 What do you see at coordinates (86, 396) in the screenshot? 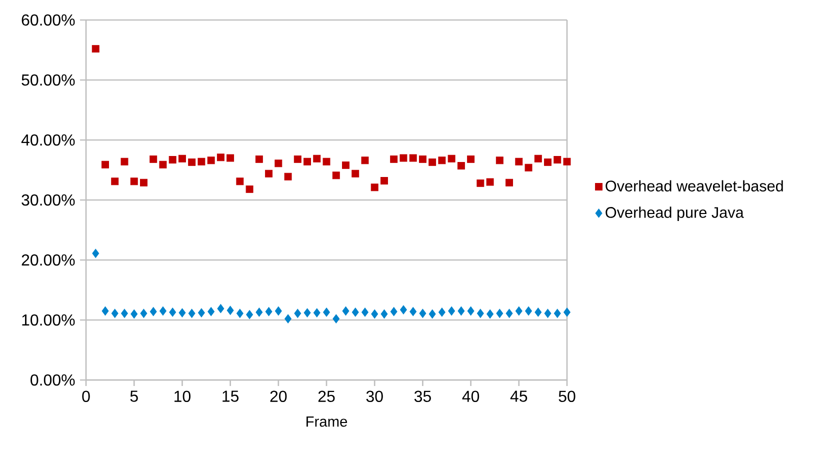
I see `x-tick-label: 0` at bounding box center [86, 396].